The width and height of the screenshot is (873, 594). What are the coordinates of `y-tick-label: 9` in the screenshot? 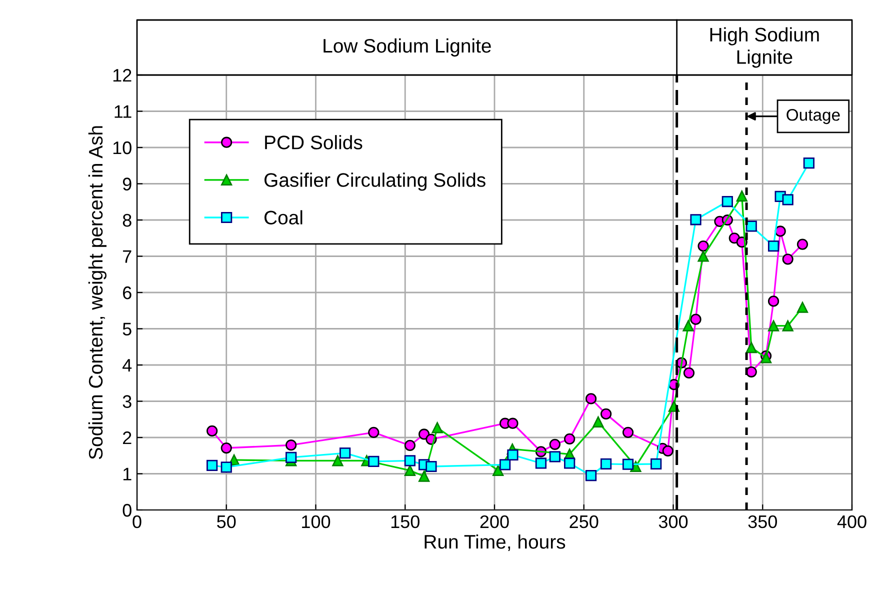 It's located at (127, 184).